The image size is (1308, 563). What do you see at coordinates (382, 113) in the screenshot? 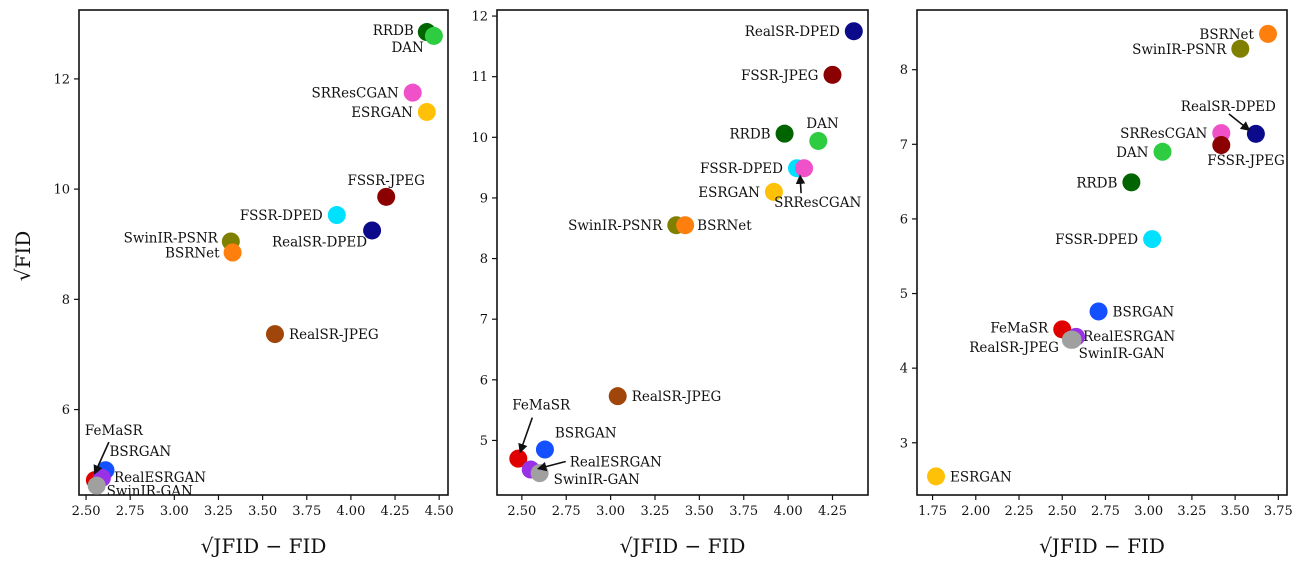
I see `point-label-esrgan: ESRGAN` at bounding box center [382, 113].